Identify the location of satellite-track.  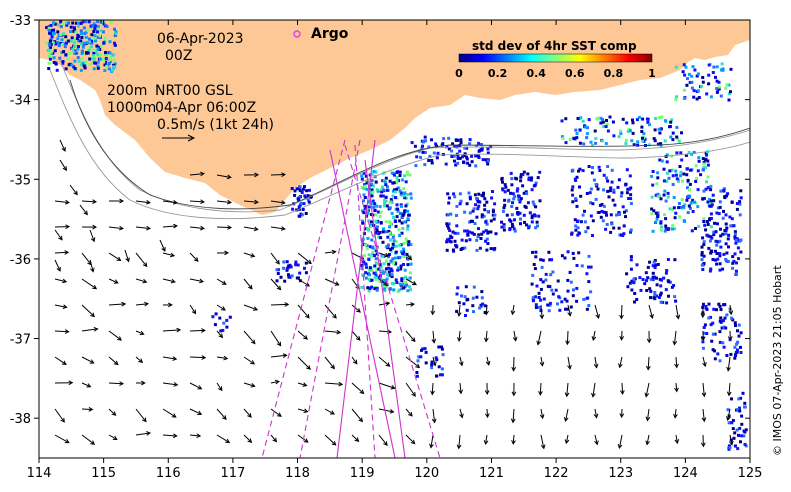
(356, 298).